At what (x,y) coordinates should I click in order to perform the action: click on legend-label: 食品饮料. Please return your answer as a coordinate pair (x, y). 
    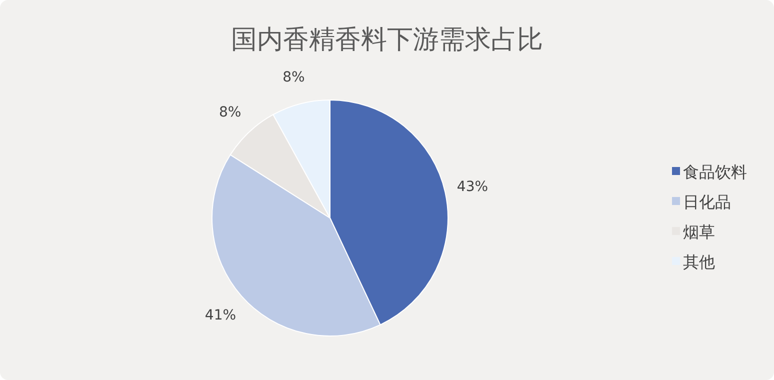
    Looking at the image, I should click on (715, 172).